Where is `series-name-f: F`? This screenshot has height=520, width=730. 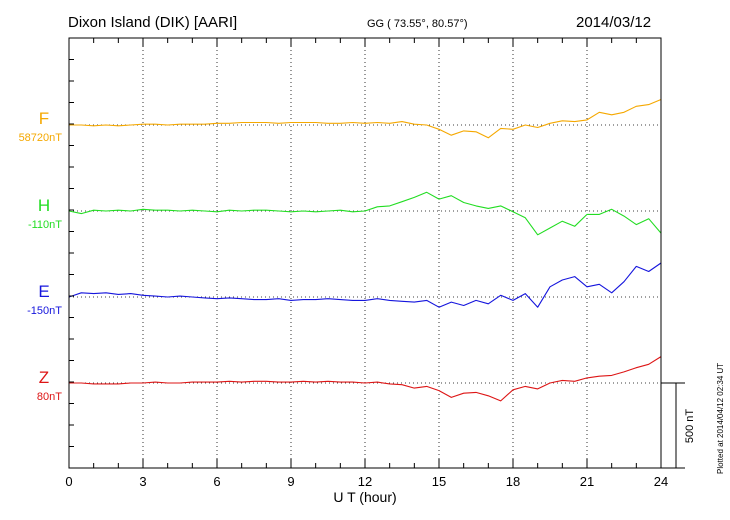 series-name-f: F is located at coordinates (44, 118).